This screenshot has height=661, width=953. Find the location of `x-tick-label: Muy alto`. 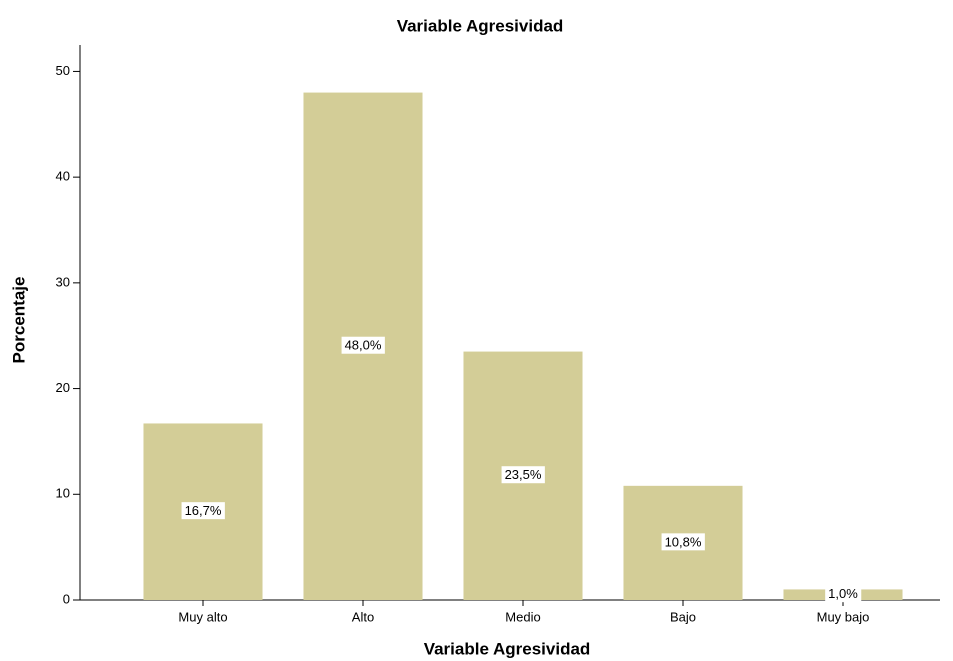

x-tick-label: Muy alto is located at coordinates (202, 616).